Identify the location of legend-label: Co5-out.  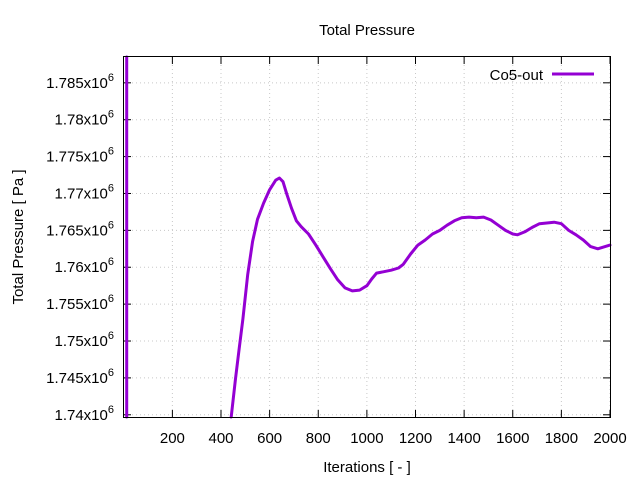
(517, 75).